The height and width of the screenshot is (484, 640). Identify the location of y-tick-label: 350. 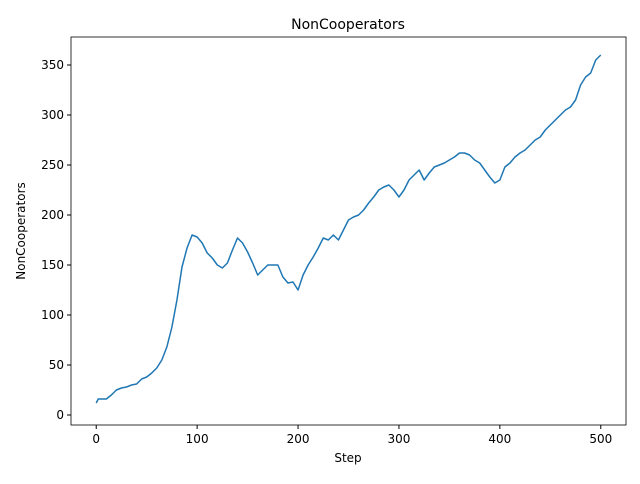
(52, 65).